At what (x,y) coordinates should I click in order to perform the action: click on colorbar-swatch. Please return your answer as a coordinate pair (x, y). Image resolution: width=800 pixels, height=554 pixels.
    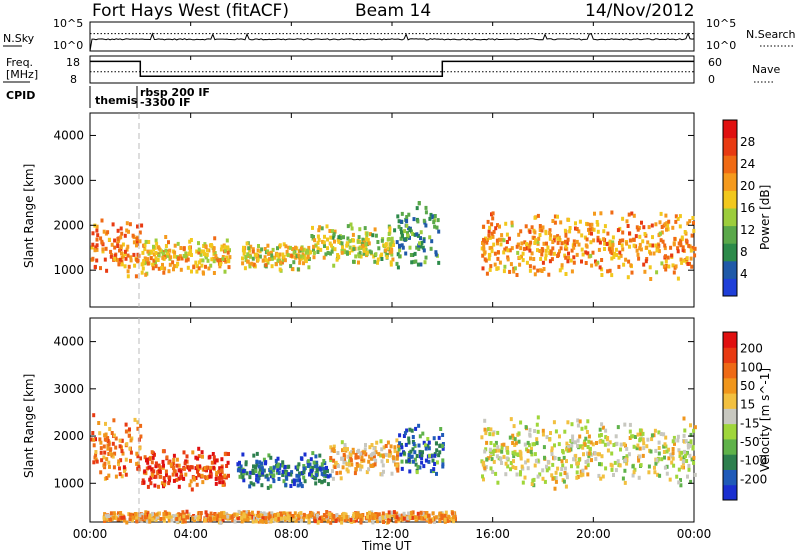
    Looking at the image, I should click on (730, 181).